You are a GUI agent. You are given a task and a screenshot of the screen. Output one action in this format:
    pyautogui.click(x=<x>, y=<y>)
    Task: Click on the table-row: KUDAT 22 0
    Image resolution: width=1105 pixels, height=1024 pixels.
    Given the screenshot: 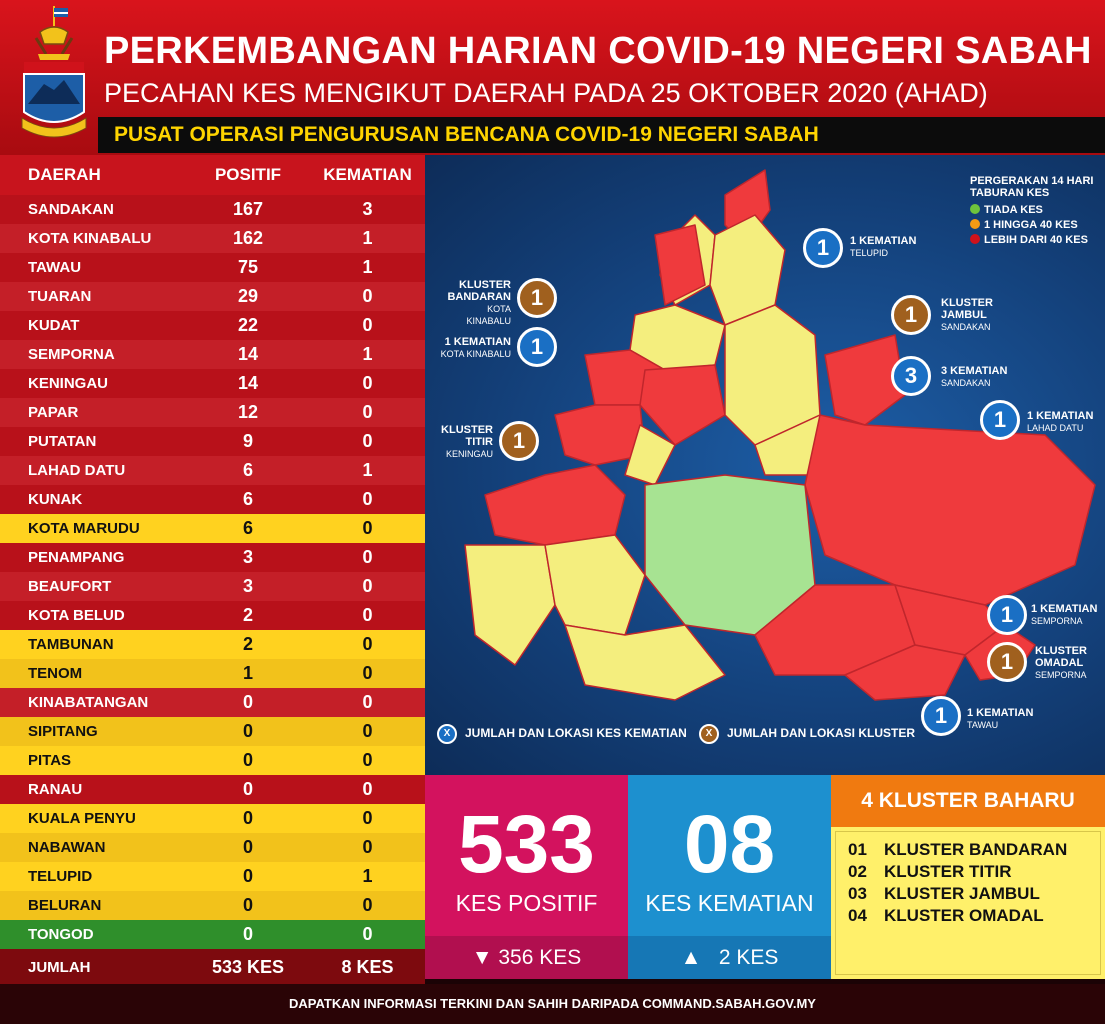 What is the action you would take?
    pyautogui.click(x=212, y=325)
    